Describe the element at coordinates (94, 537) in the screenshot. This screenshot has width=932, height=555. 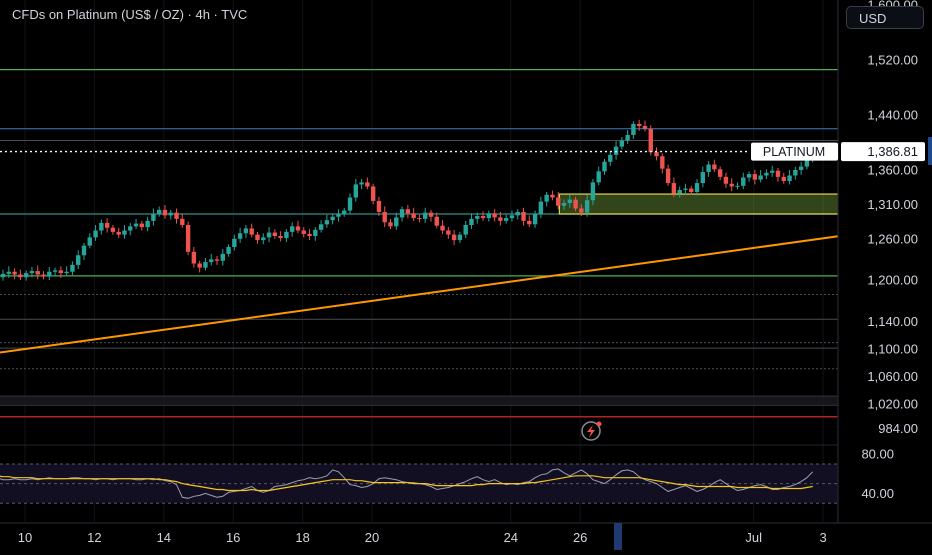
I see `time-tick-label: 12` at that location.